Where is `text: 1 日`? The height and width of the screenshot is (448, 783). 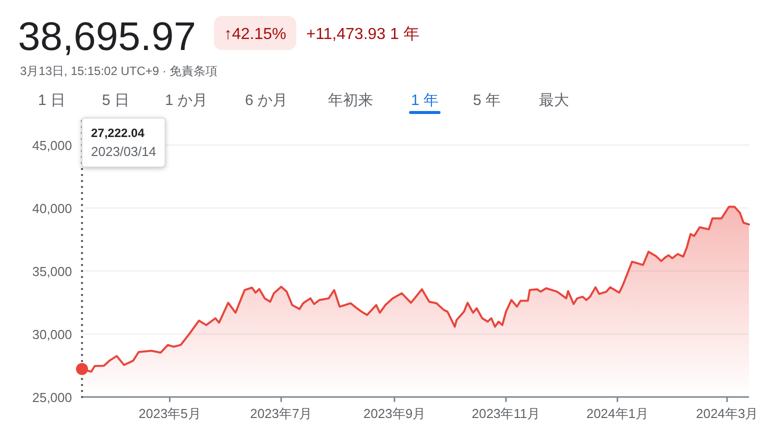 text: 1 日 is located at coordinates (52, 100).